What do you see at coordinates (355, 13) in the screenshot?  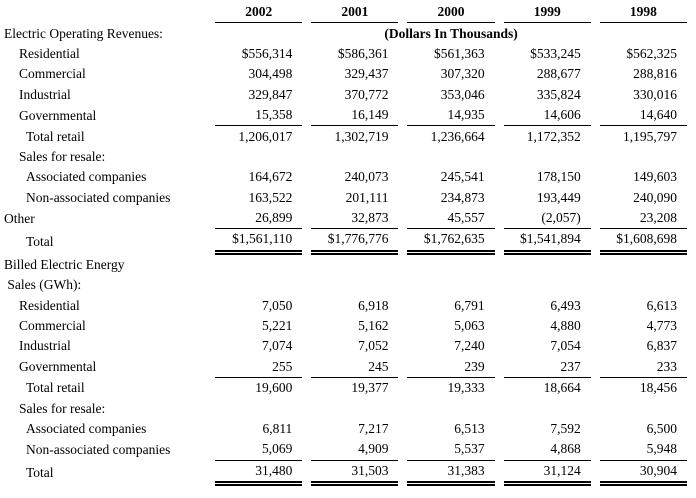 I see `year-header-2001: 2001` at bounding box center [355, 13].